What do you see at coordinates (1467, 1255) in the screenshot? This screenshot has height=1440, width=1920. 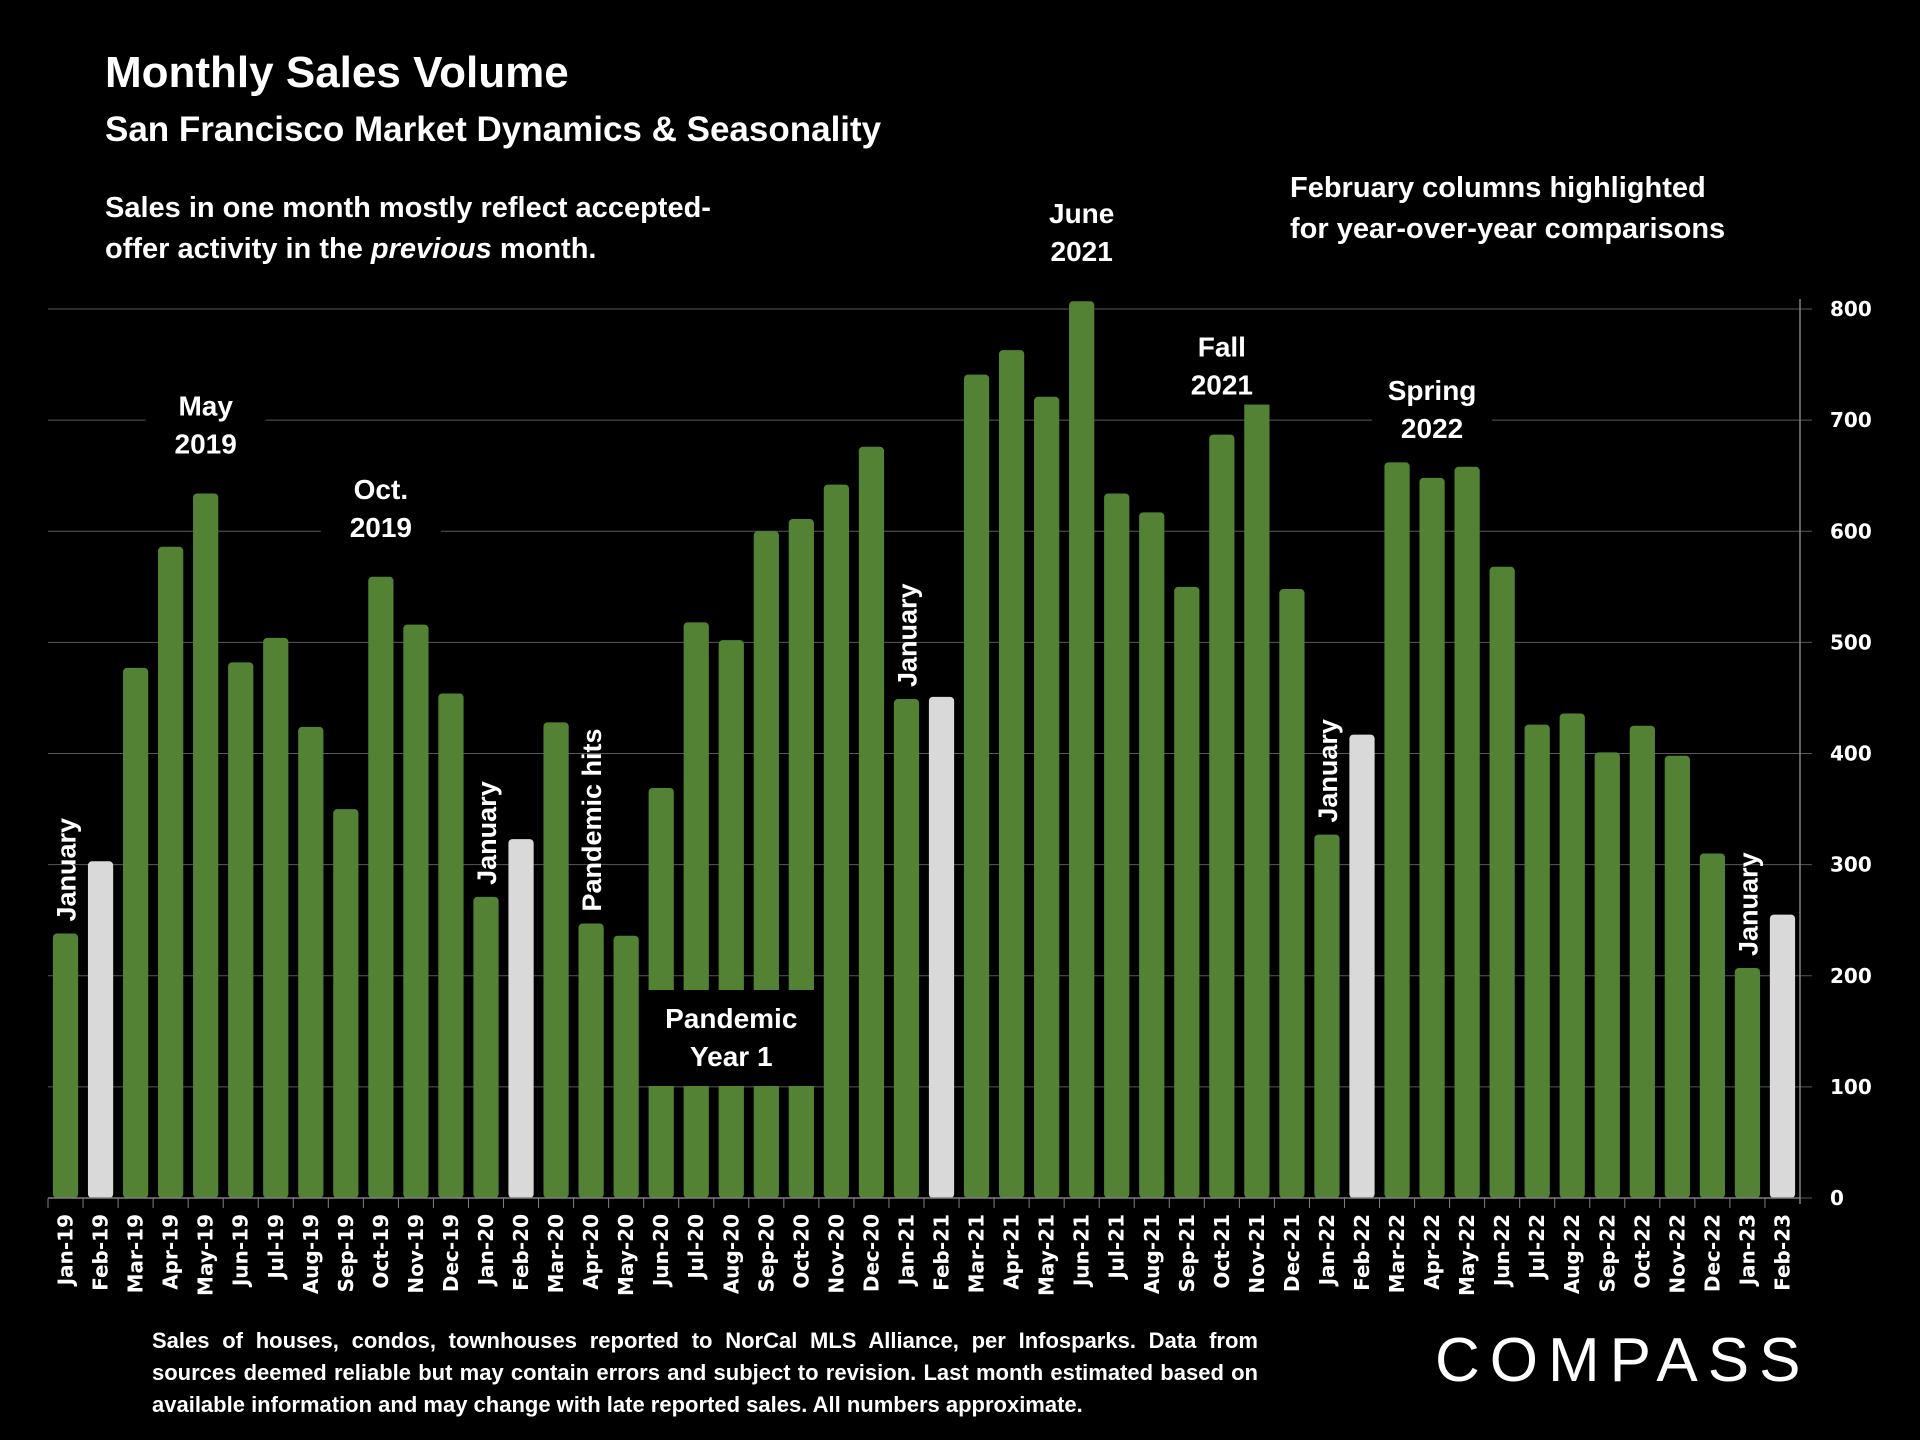 I see `x-tick-label: May-22` at bounding box center [1467, 1255].